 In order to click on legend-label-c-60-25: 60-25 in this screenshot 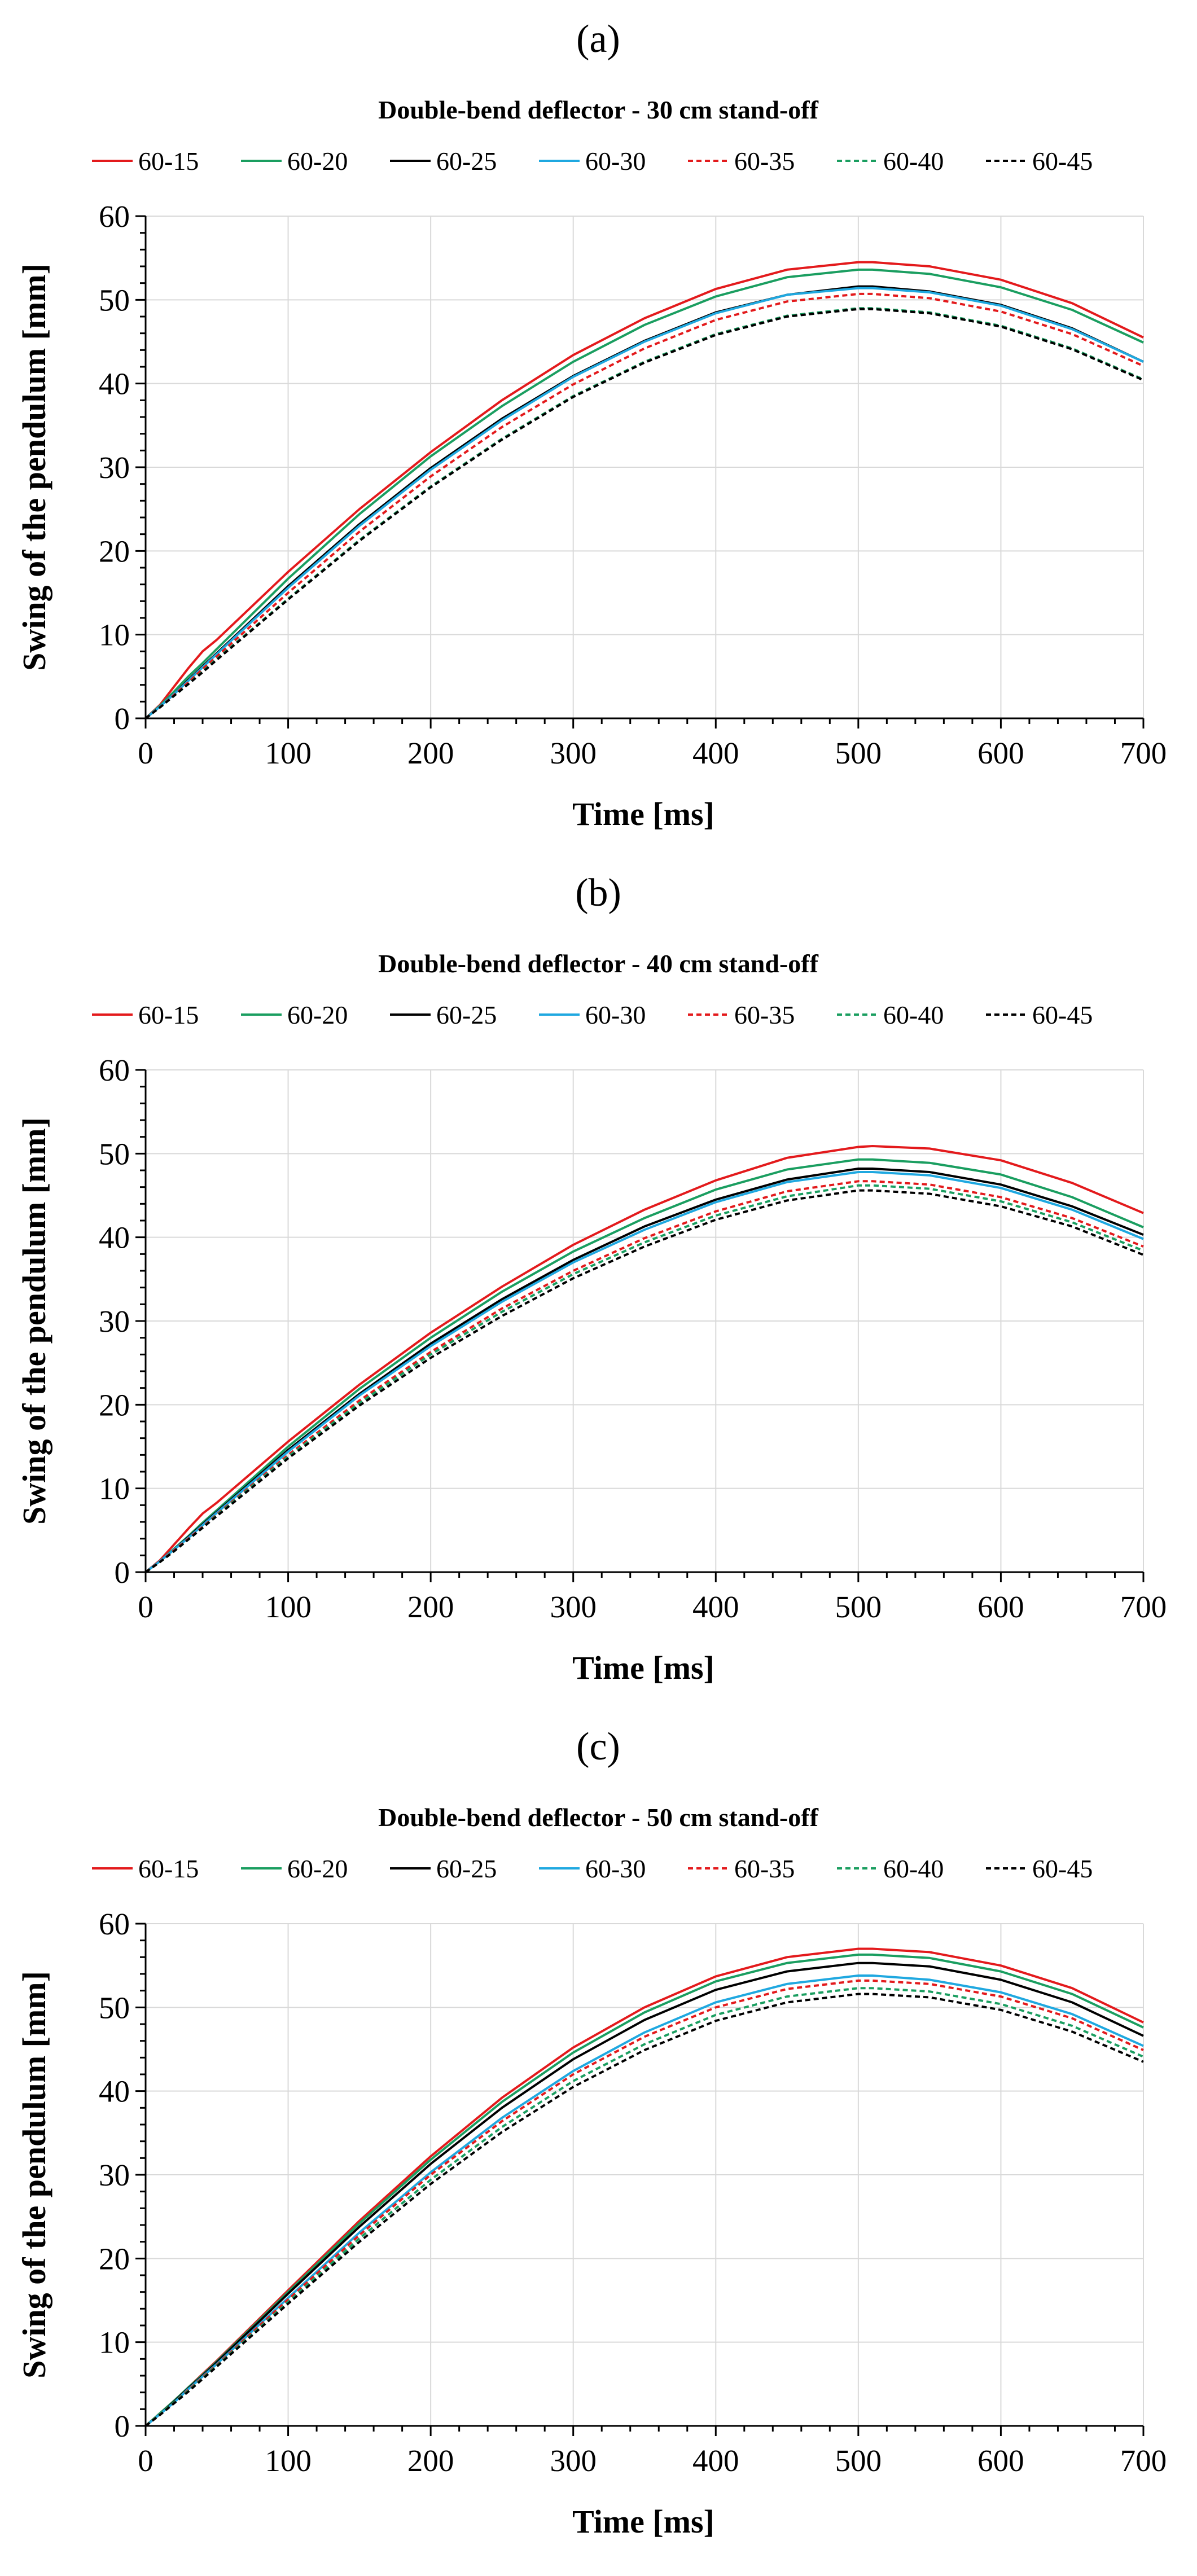, I will do `click(466, 1868)`.